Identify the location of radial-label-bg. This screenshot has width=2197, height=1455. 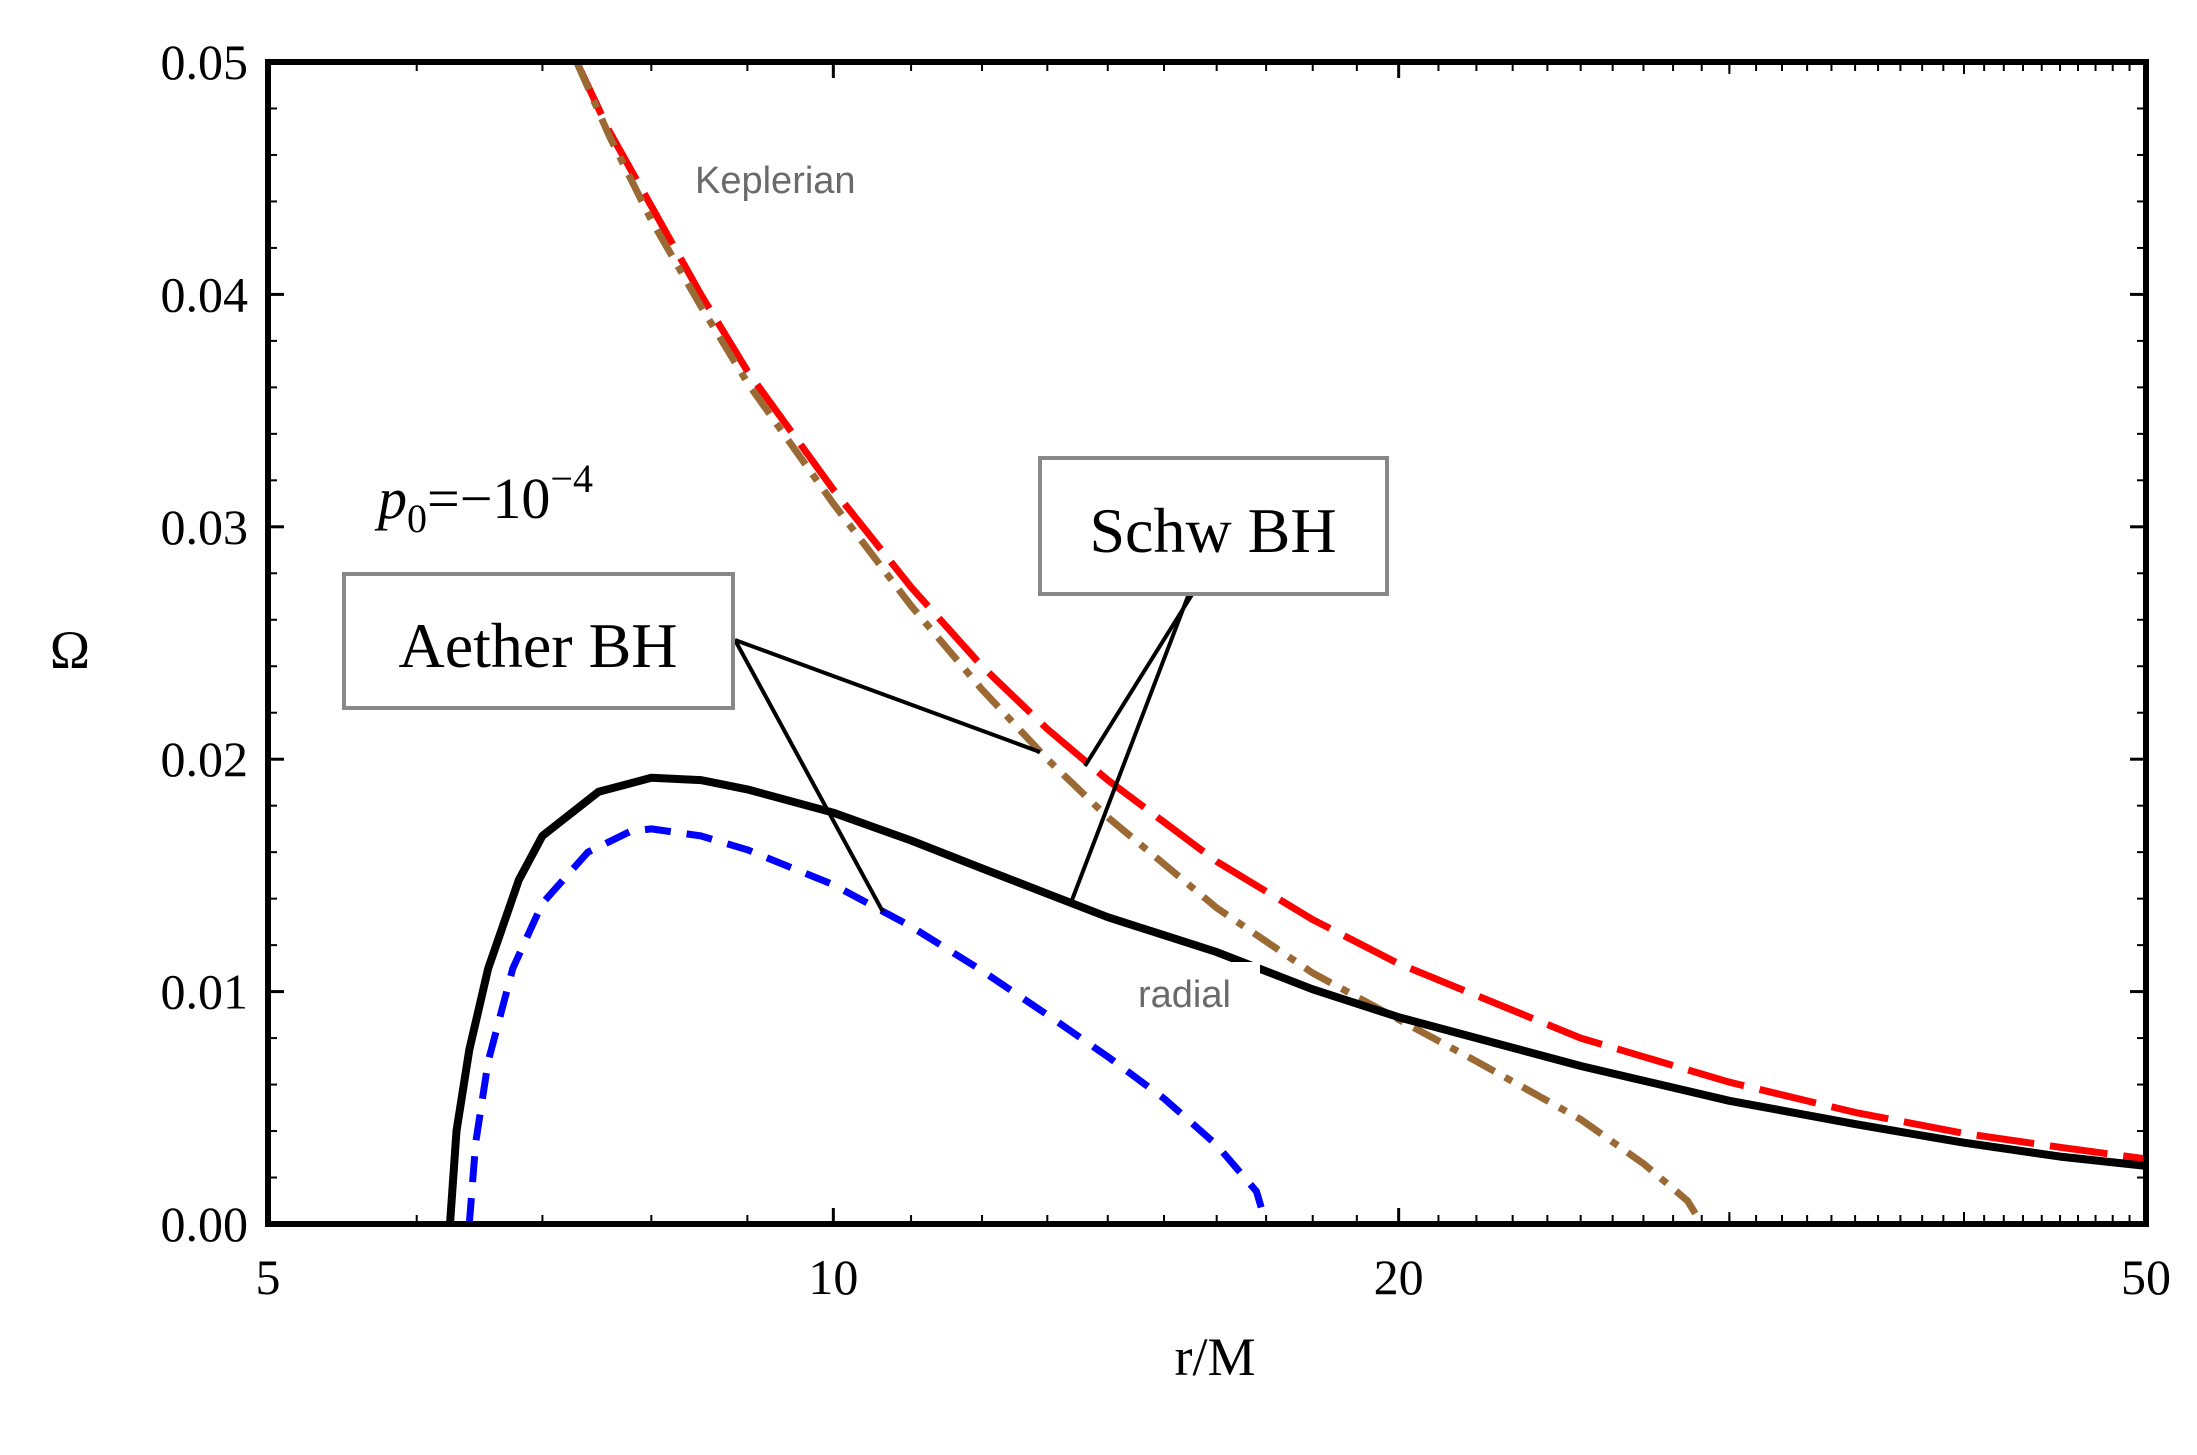
(1192, 991).